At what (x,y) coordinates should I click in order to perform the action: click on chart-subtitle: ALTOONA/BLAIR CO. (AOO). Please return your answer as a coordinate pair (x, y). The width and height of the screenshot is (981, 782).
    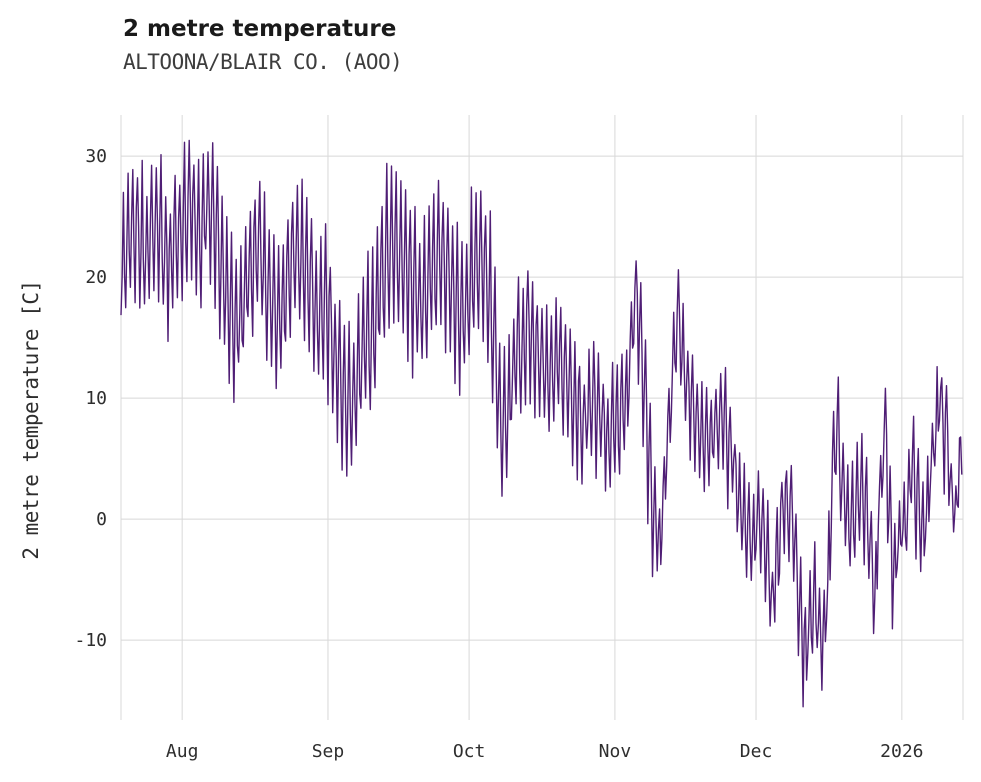
    Looking at the image, I should click on (263, 62).